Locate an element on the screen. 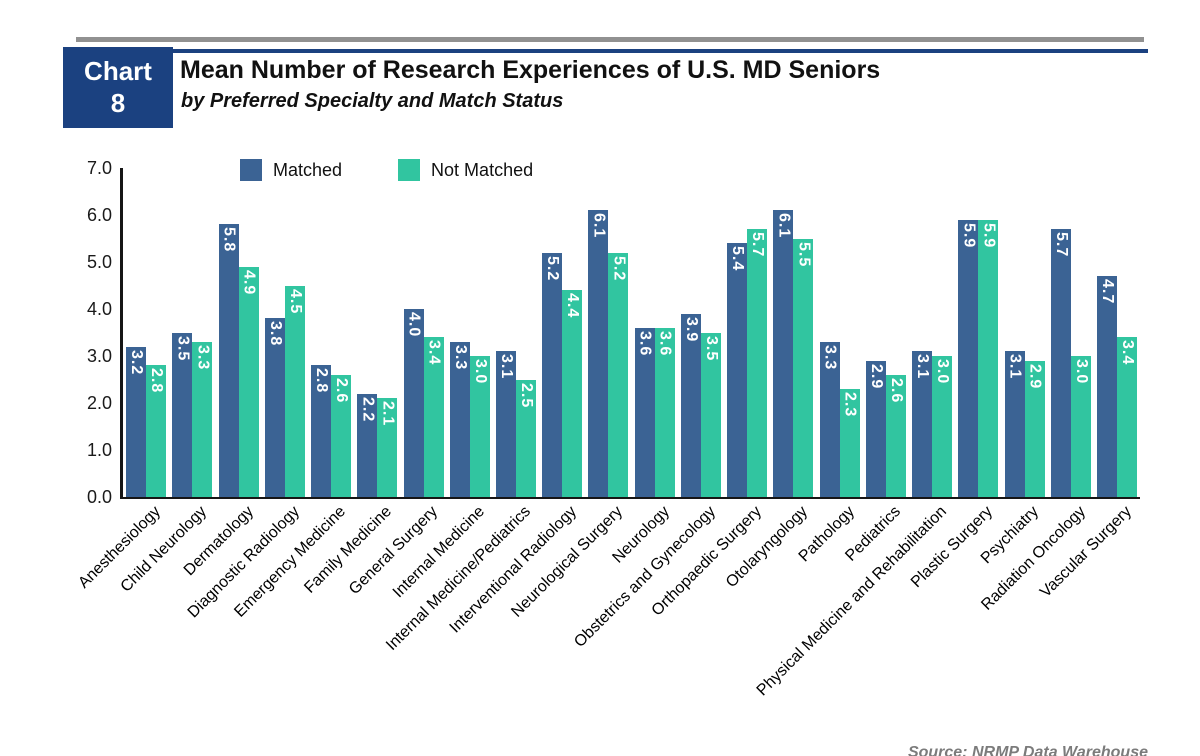 The image size is (1200, 756). not-matched-bar: 2.9 is located at coordinates (1034, 428).